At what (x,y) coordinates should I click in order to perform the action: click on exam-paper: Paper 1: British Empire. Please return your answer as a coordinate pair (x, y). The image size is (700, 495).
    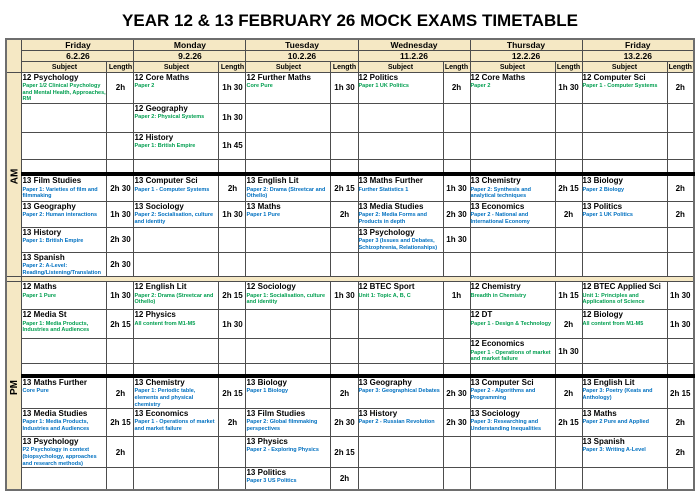
    Looking at the image, I should click on (165, 146).